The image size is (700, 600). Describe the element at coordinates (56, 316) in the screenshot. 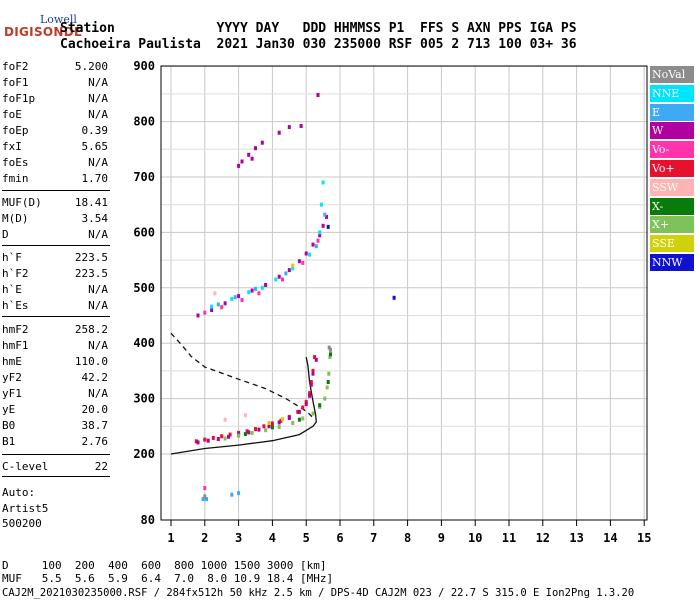

I see `param-divider` at that location.